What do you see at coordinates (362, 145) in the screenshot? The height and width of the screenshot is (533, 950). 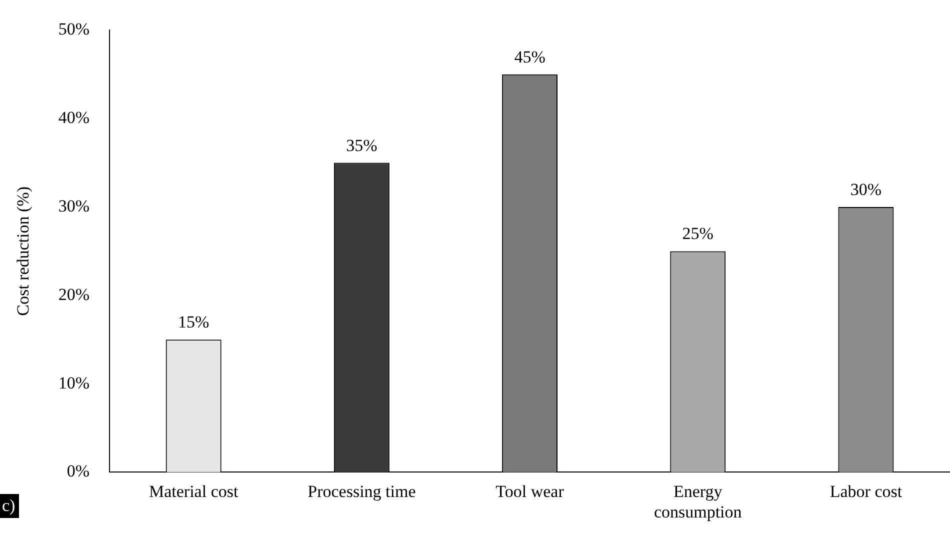 I see `data-label: 35%` at bounding box center [362, 145].